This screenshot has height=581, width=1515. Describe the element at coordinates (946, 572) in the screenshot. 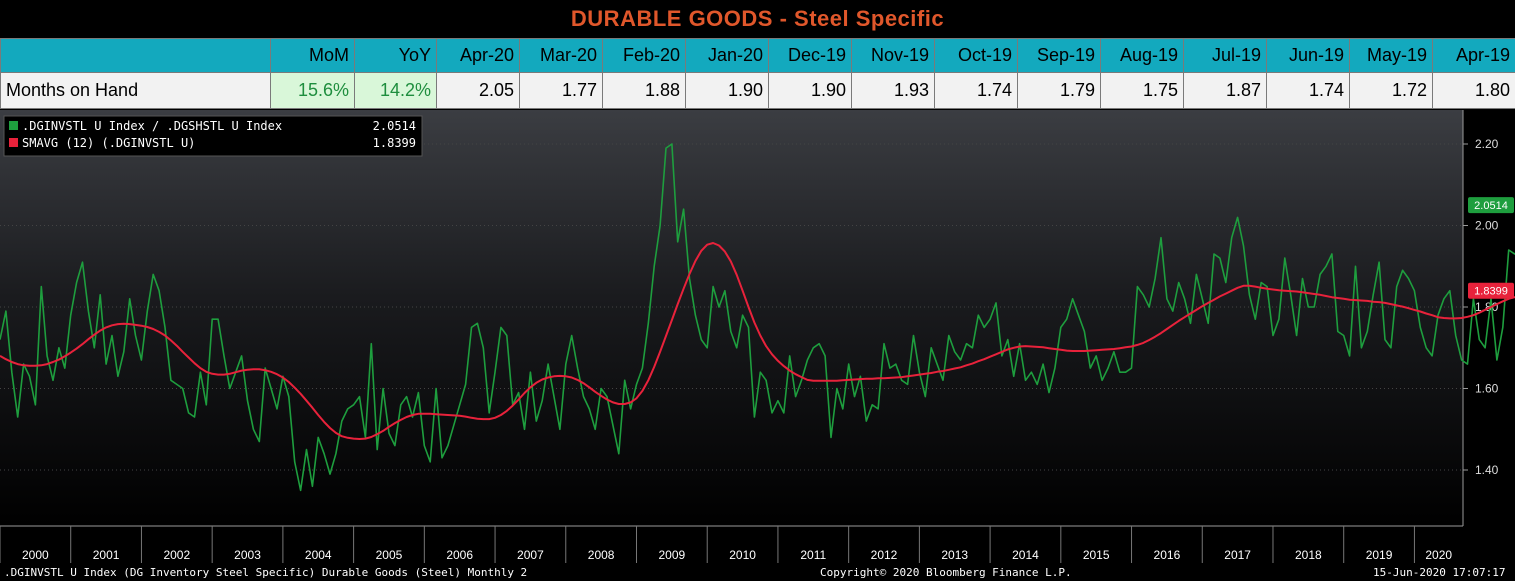

I see `footer-copyright: Copyright© 2020 Bloomberg Finance L.P.` at that location.